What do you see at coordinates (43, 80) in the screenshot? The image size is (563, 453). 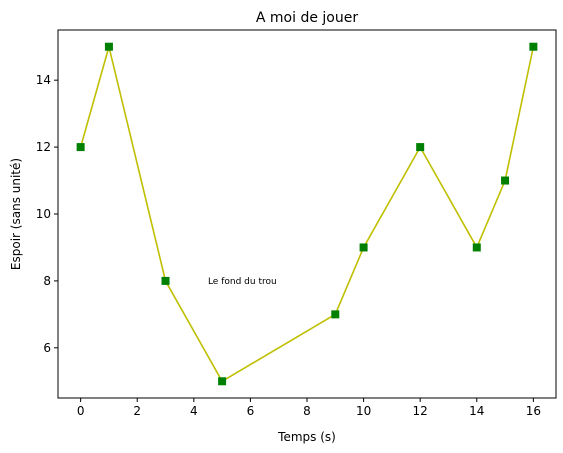 I see `y-tick-label: 14` at bounding box center [43, 80].